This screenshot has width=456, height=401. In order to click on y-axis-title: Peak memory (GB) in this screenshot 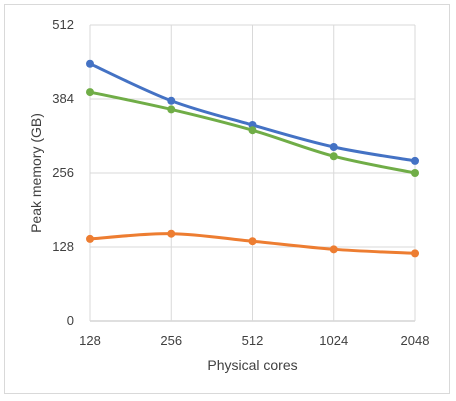, I will do `click(36, 173)`.